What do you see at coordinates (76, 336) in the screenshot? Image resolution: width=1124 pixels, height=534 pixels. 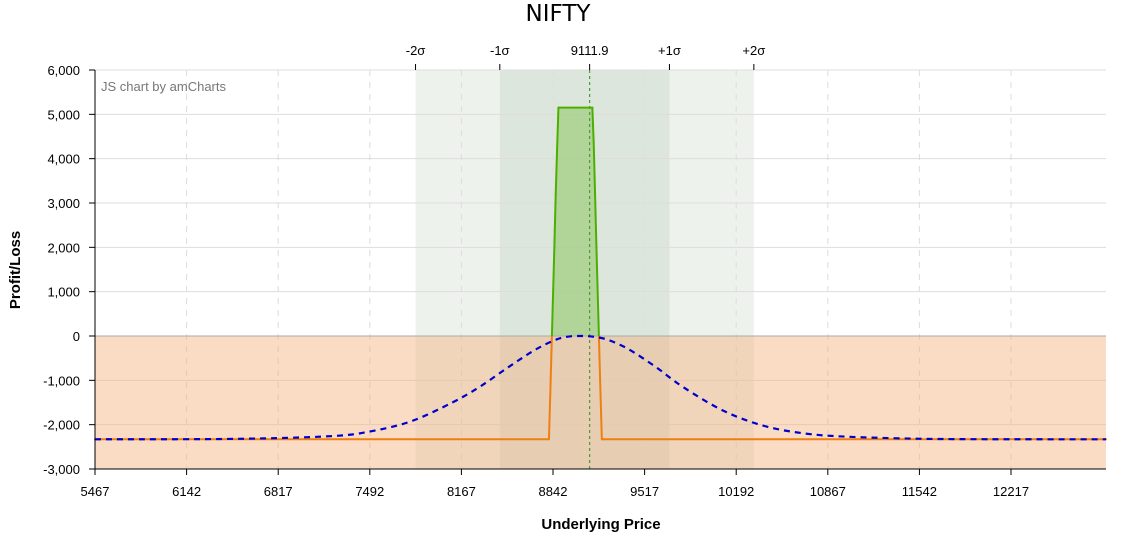 I see `y-tick-label-3: 0` at bounding box center [76, 336].